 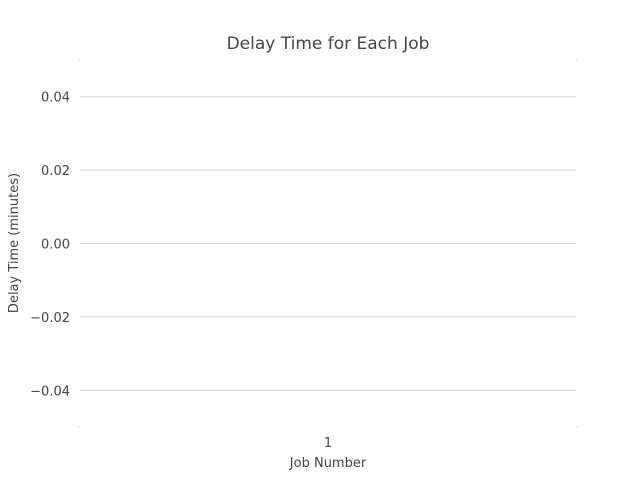 I want to click on x-axis-label: Job Number, so click(x=328, y=463).